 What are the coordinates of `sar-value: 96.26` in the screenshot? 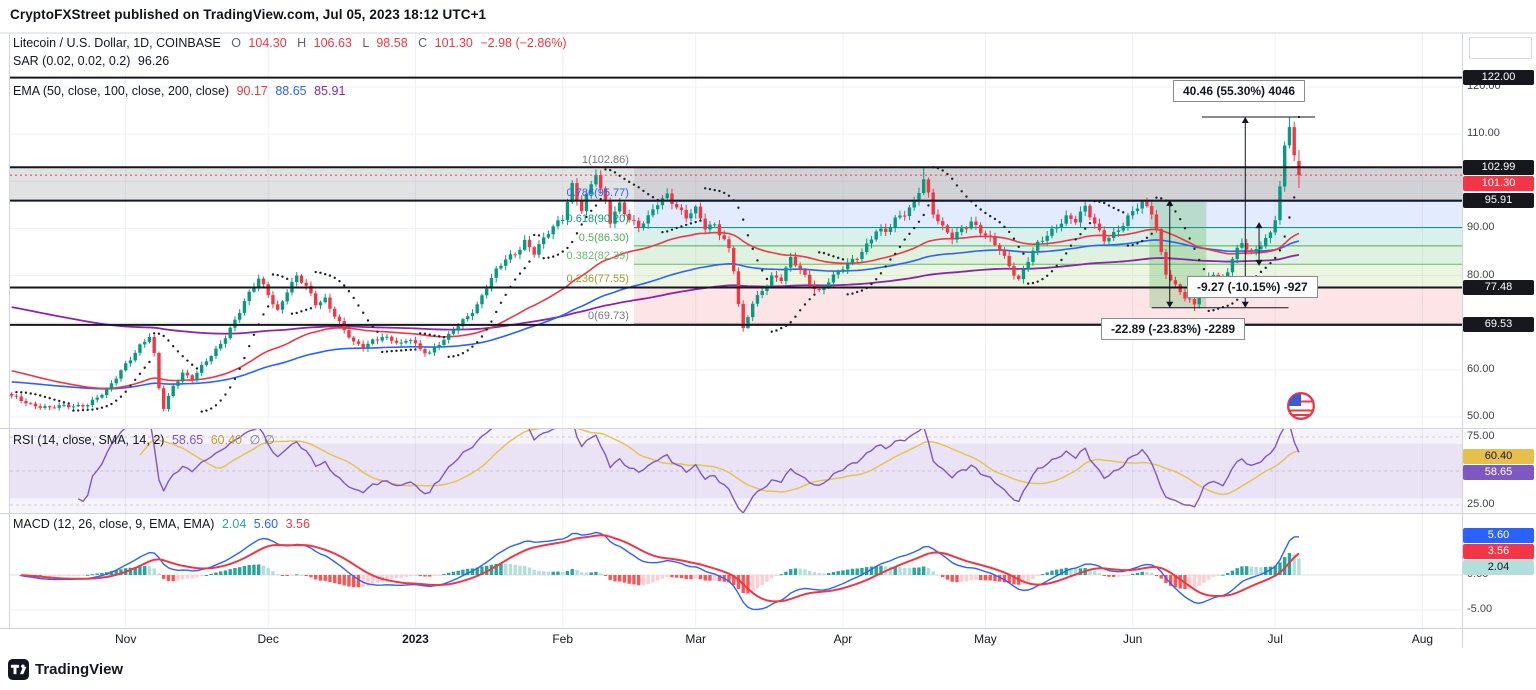 It's located at (153, 61).